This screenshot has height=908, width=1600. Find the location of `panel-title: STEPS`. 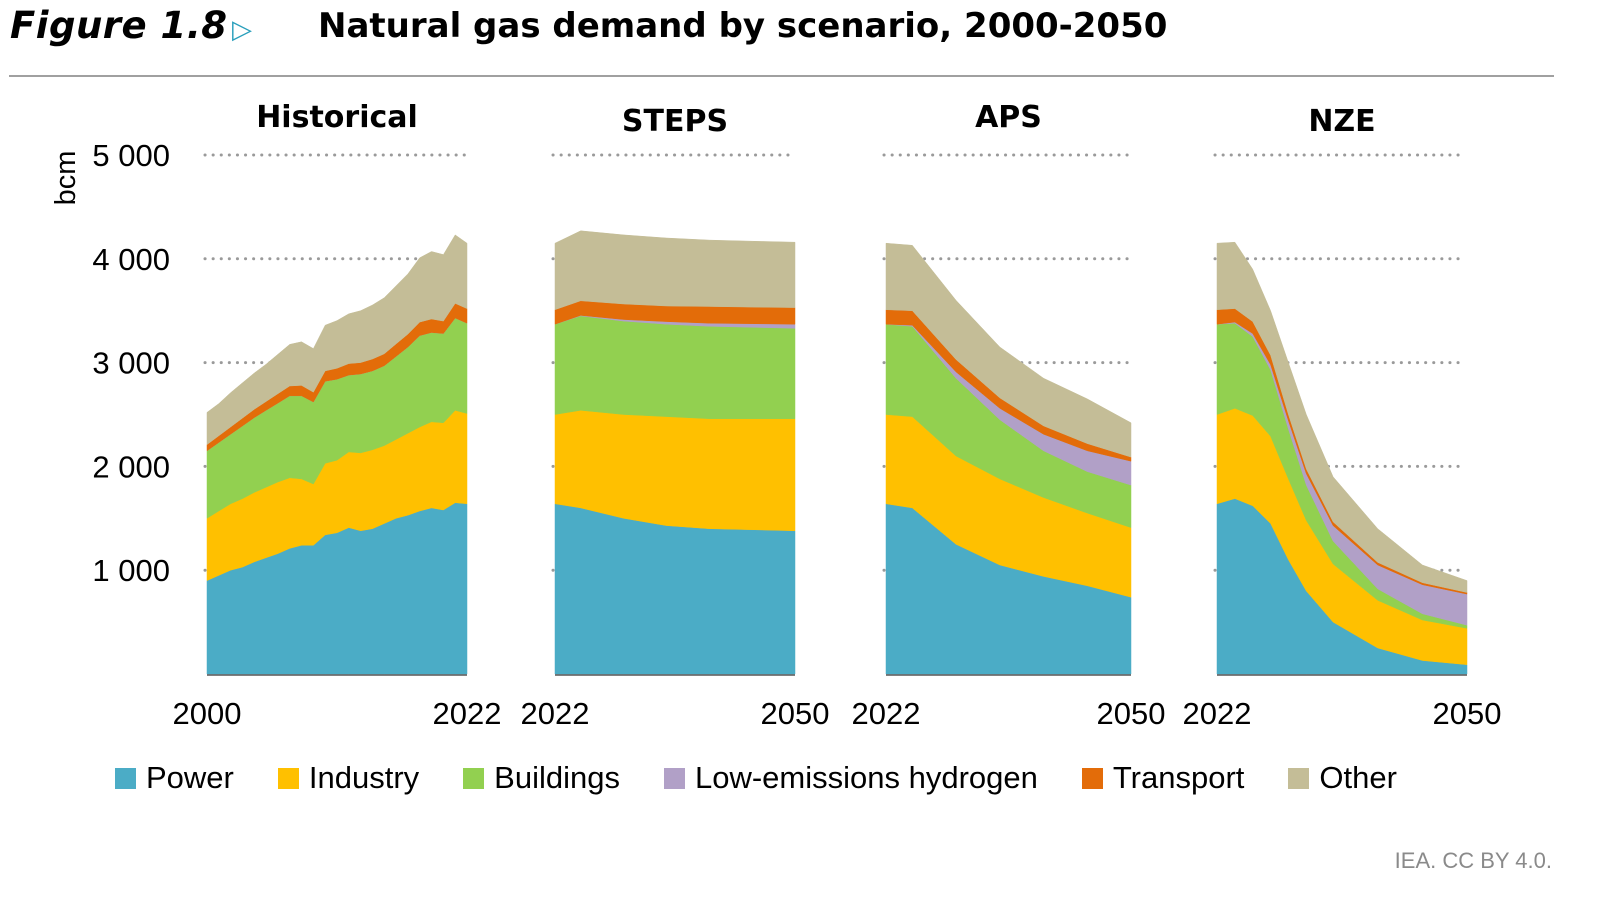

panel-title: STEPS is located at coordinates (675, 121).